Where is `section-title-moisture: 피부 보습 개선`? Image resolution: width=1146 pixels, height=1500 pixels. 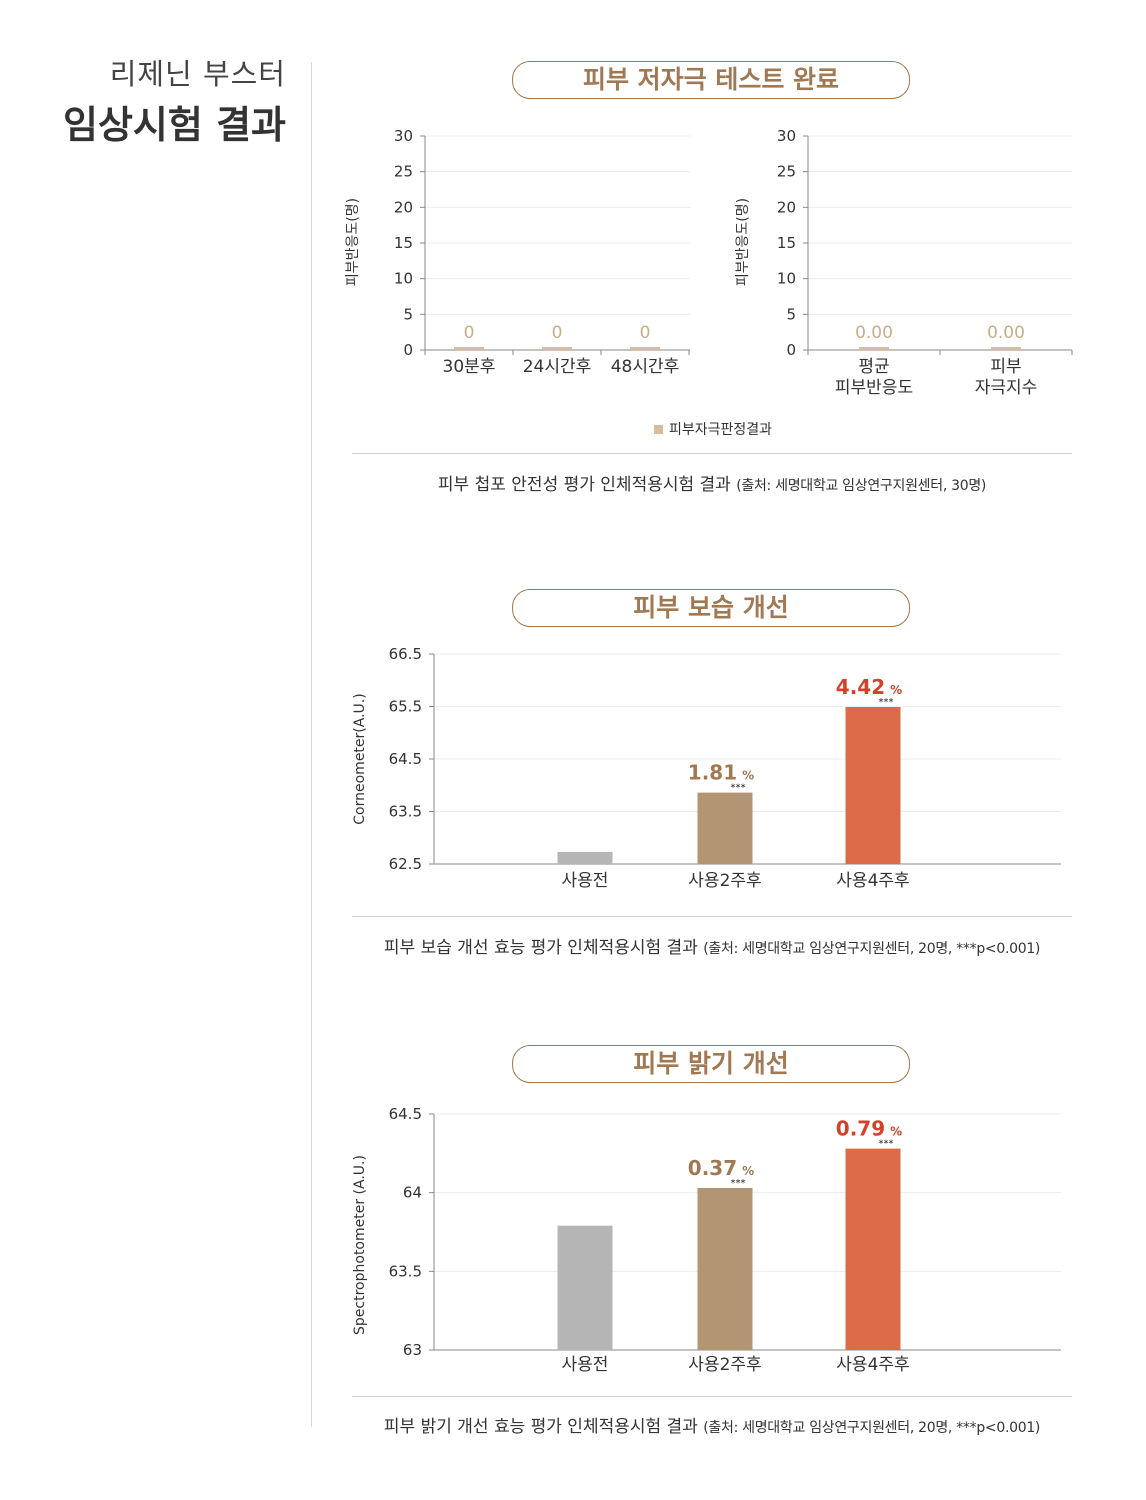 section-title-moisture: 피부 보습 개선 is located at coordinates (711, 608).